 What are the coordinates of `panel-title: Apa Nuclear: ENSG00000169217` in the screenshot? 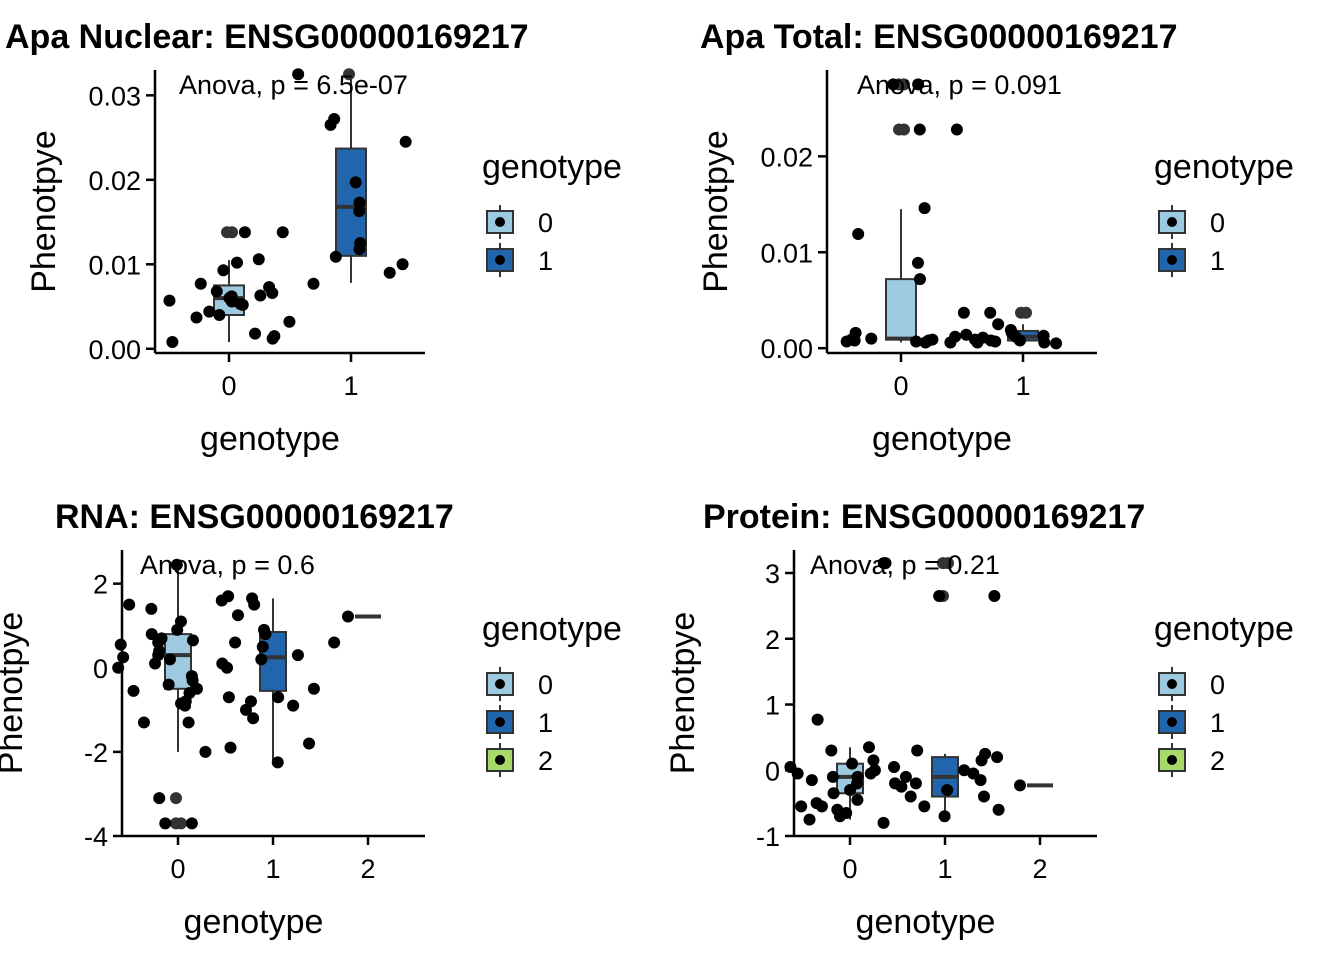 It's located at (267, 37).